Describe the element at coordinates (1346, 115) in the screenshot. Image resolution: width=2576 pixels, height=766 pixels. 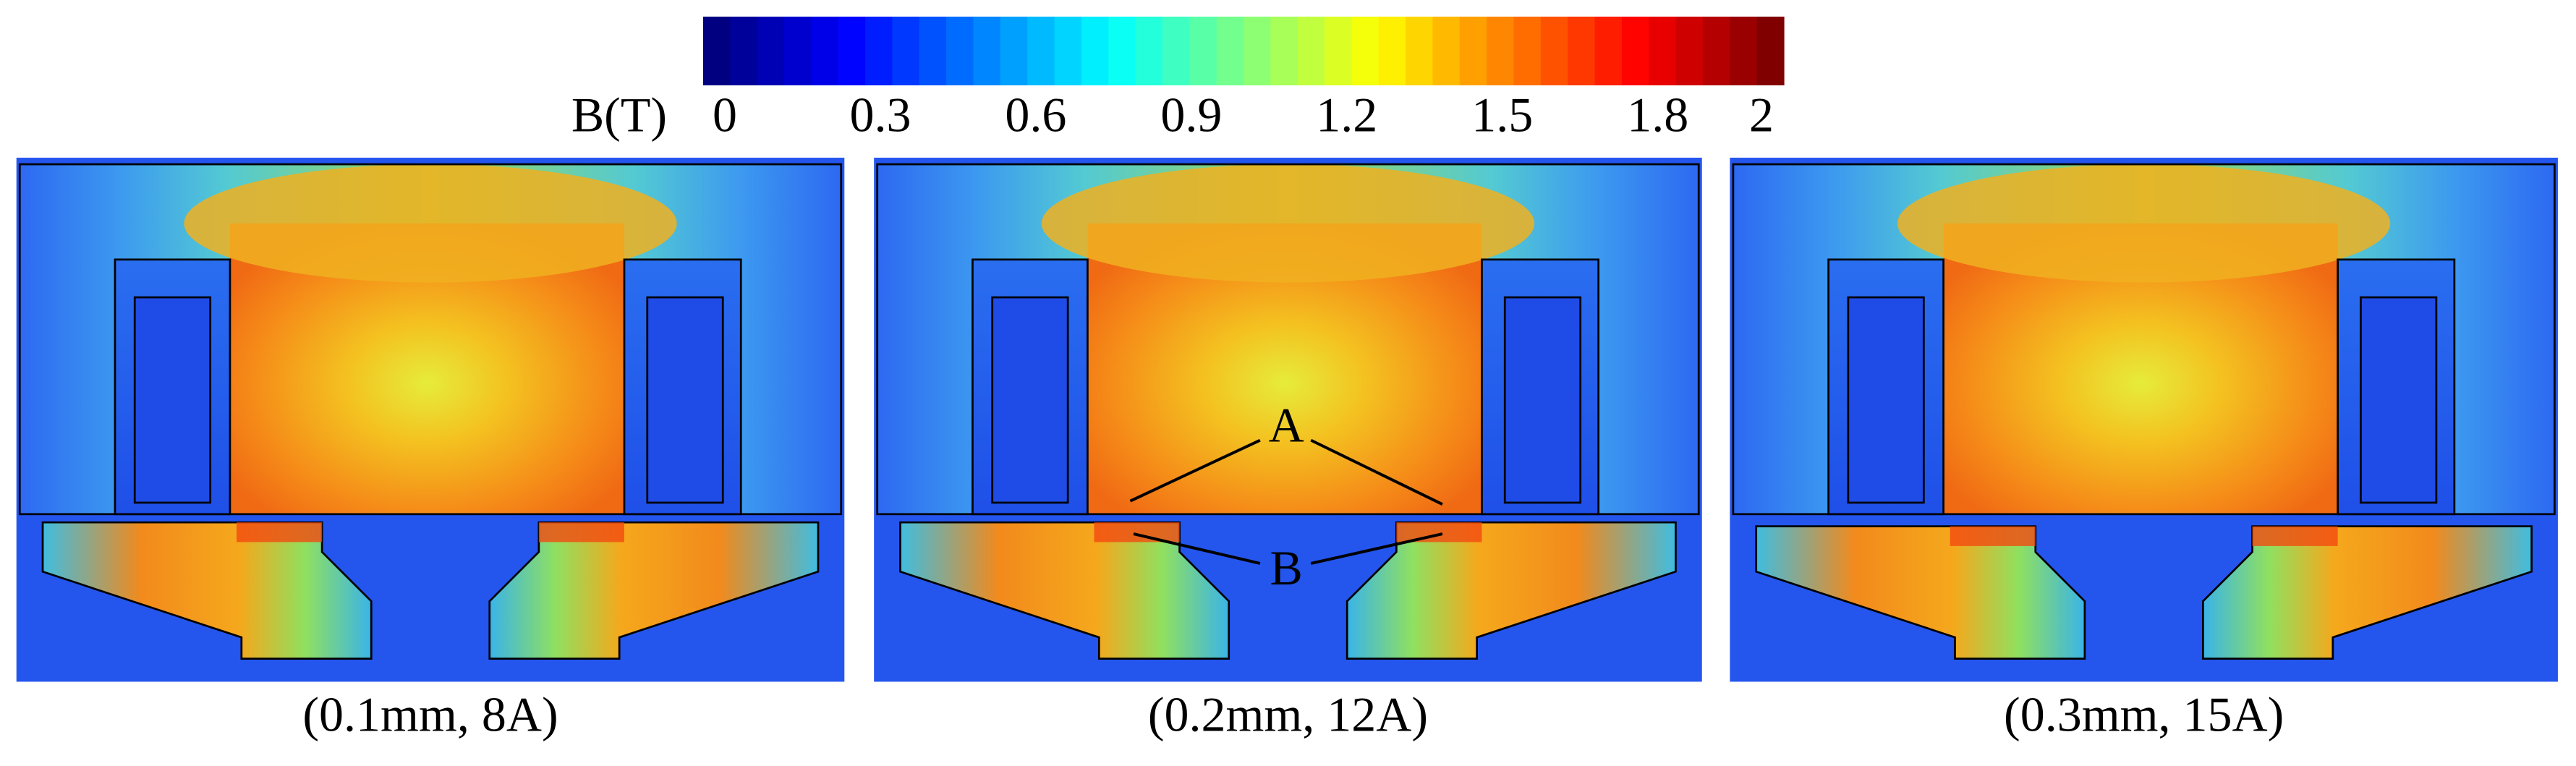
I see `colorbar-tick-label: 1.2` at that location.